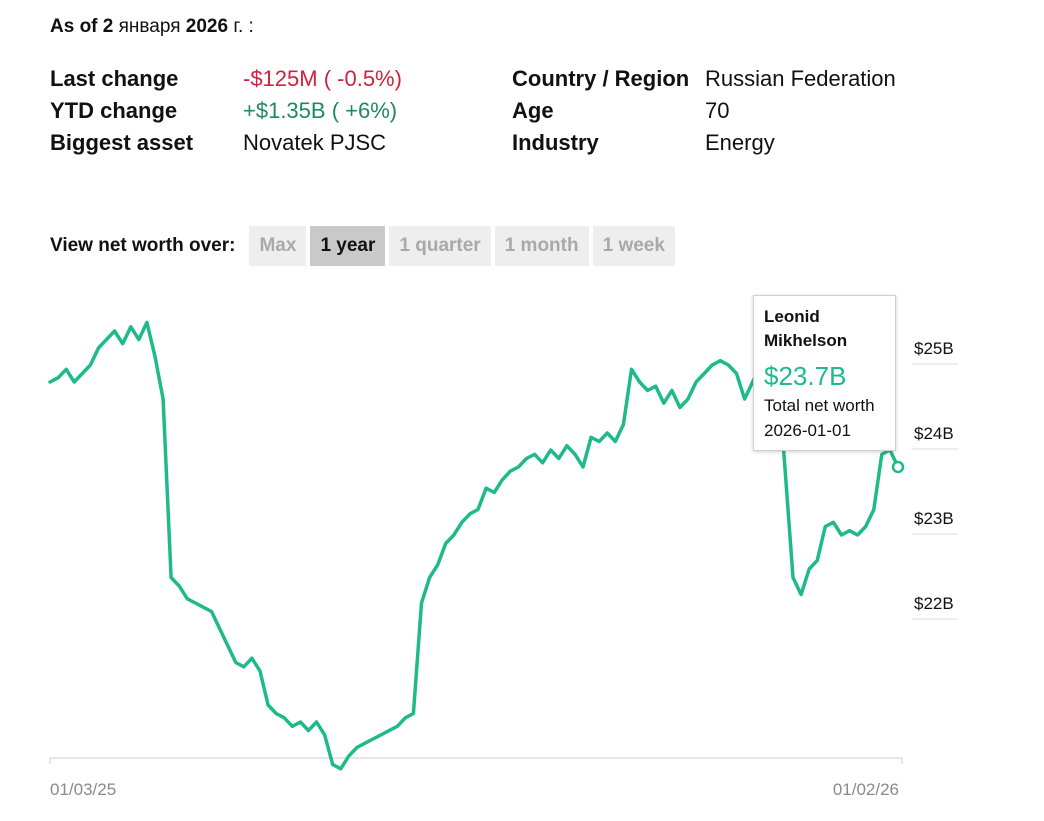 This screenshot has height=821, width=1044. Describe the element at coordinates (143, 245) in the screenshot. I see `range-selector-label: View net worth over:` at that location.